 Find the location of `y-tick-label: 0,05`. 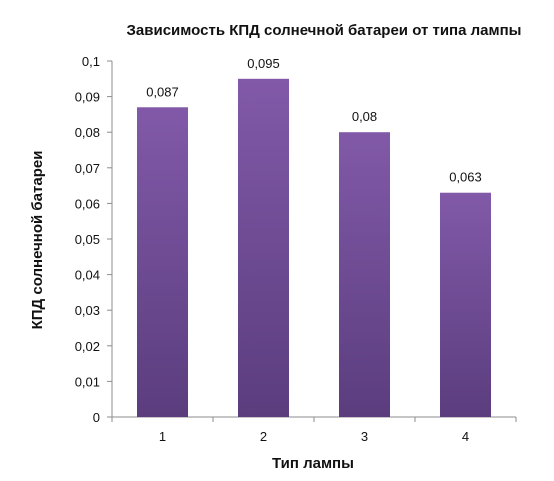

y-tick-label: 0,05 is located at coordinates (87, 239).